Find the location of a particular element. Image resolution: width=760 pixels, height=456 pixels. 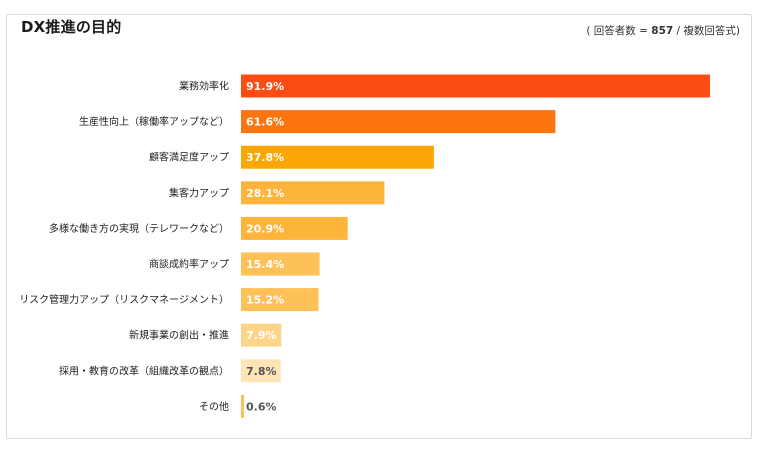

note-suffix: / 複数回答式) is located at coordinates (706, 31).